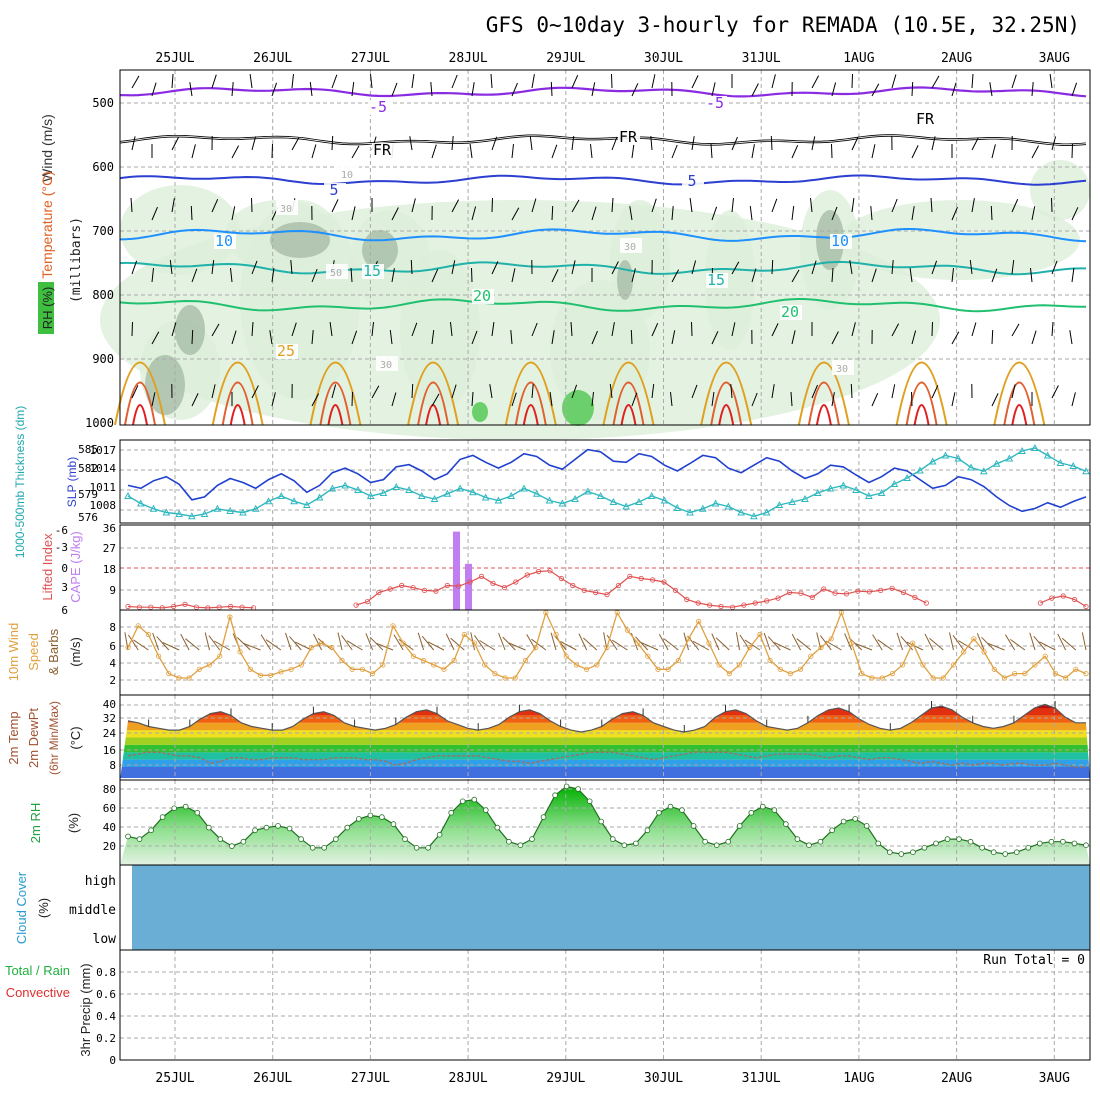 This screenshot has width=1100, height=1100. What do you see at coordinates (54, 738) in the screenshot?
I see `axis-label-minmax: (6hr Min/Max)` at bounding box center [54, 738].